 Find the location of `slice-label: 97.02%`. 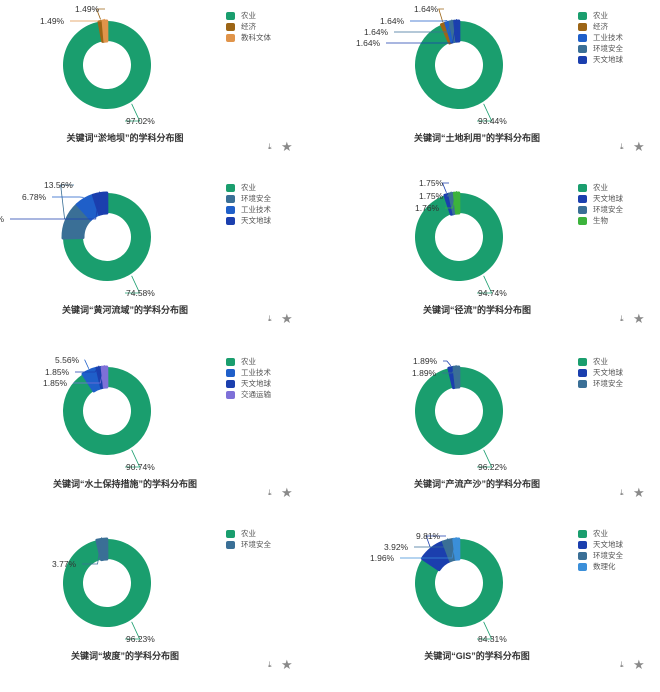

slice-label: 97.02% is located at coordinates (140, 121).